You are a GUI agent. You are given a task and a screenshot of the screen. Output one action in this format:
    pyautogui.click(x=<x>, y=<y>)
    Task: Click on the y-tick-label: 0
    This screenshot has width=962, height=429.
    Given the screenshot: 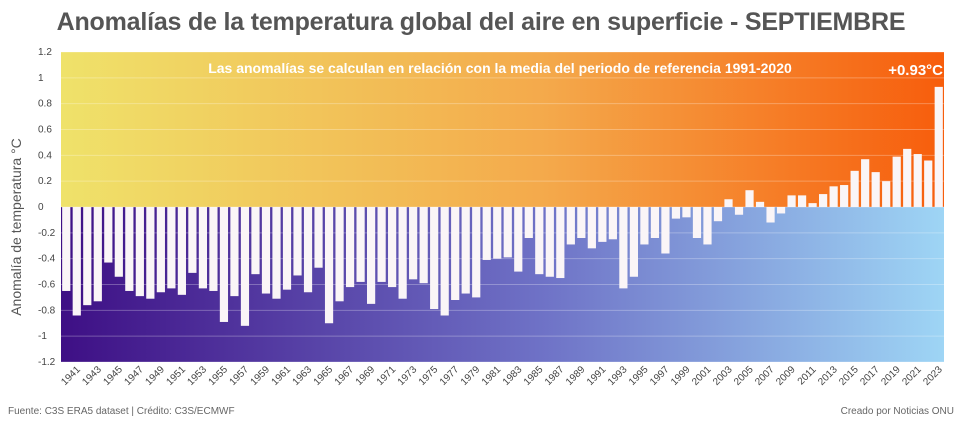 What is the action you would take?
    pyautogui.click(x=41, y=207)
    